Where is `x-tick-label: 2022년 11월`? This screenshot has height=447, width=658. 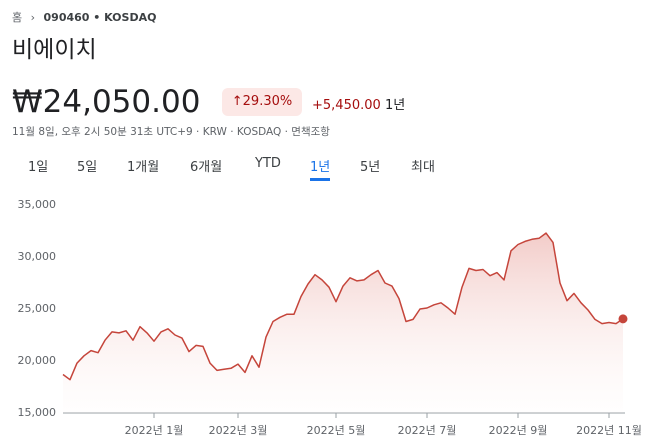
x-tick-label: 2022년 11월 is located at coordinates (609, 430).